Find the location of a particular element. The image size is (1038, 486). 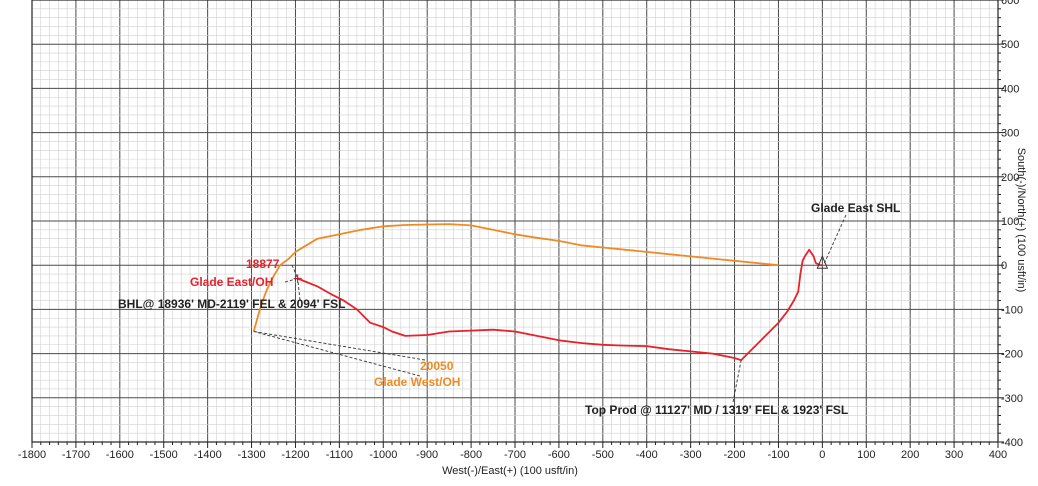

y-tick-label: 200 is located at coordinates (1010, 178).